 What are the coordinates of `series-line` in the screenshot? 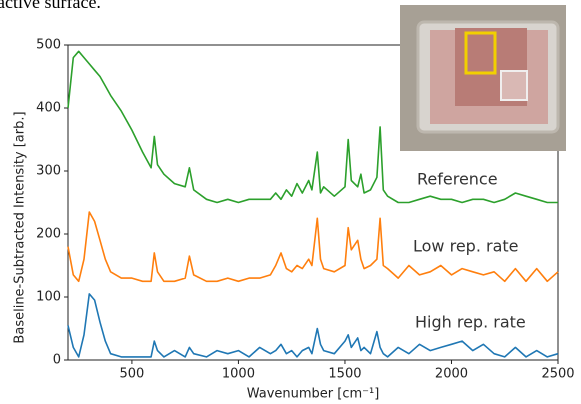 It's located at (313, 325).